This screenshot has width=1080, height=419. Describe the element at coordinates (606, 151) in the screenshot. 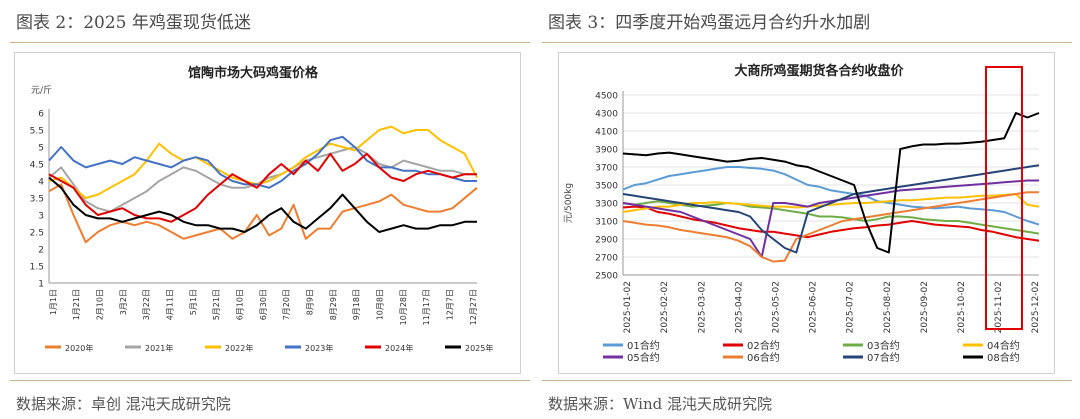

I see `y-tick-label: 3900` at that location.